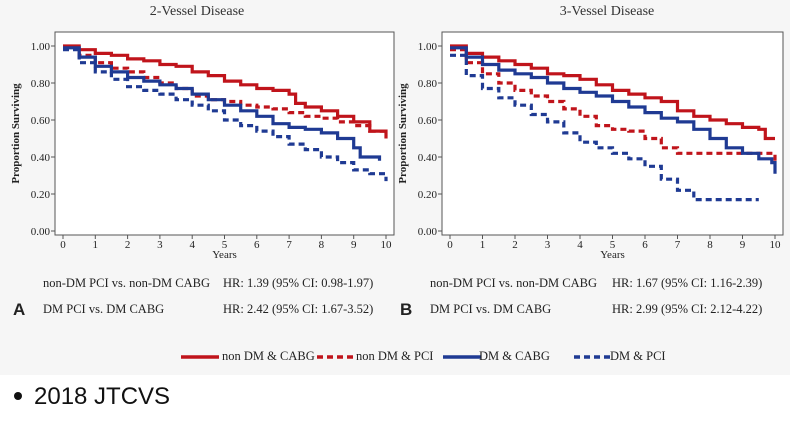  I want to click on panel-a-y-axis-label: Proportion Surviving, so click(16, 133).